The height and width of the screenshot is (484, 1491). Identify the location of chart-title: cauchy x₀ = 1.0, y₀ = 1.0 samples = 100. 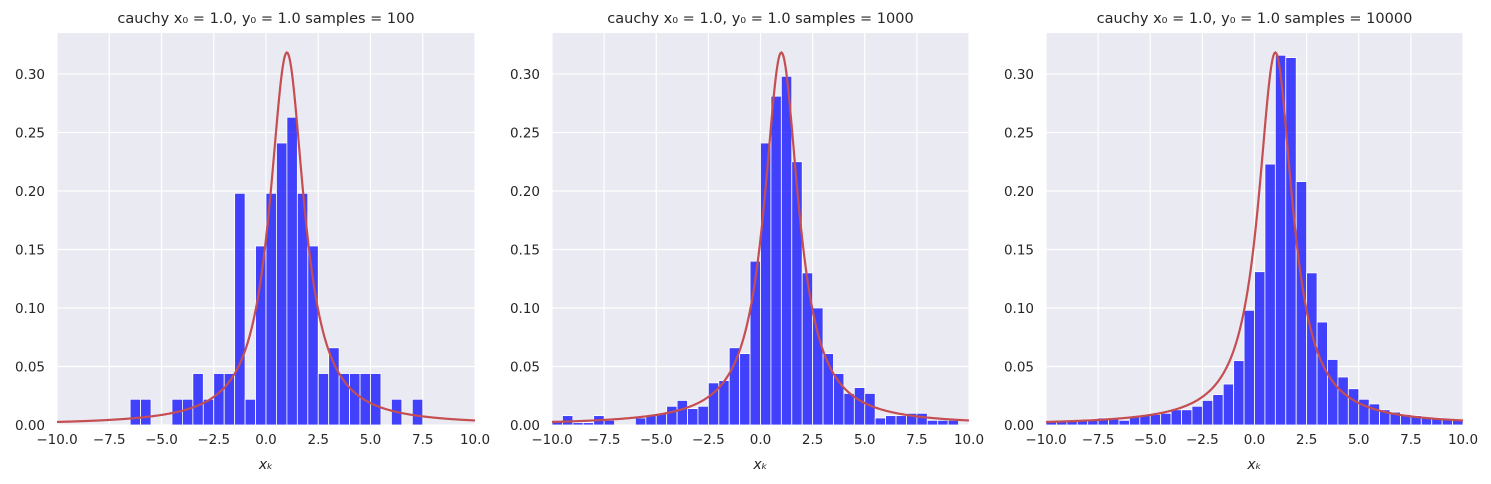
(265, 19).